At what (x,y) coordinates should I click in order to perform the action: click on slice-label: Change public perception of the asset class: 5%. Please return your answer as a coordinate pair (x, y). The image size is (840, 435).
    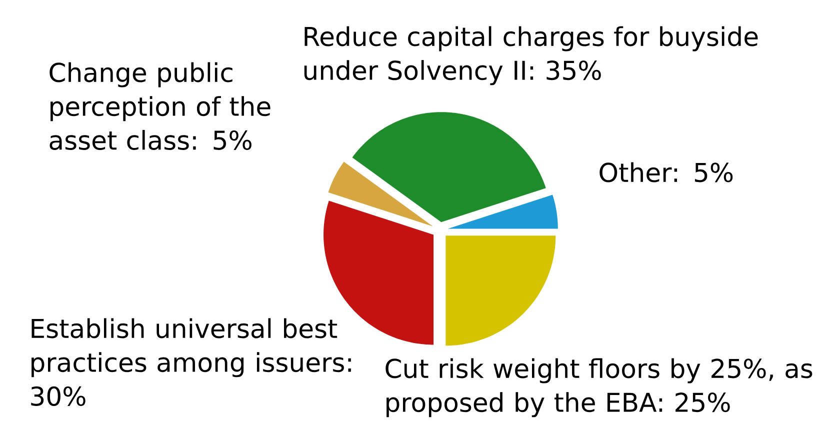
    Looking at the image, I should click on (160, 106).